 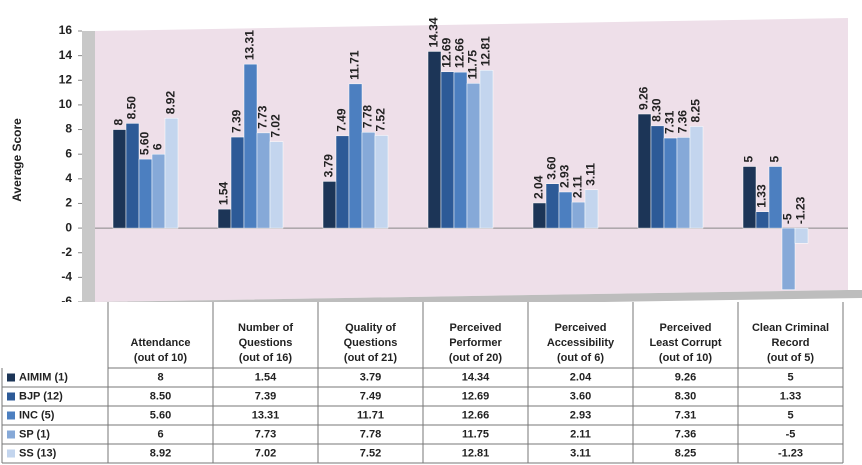 I want to click on table-cell: 2.11, so click(x=580, y=434).